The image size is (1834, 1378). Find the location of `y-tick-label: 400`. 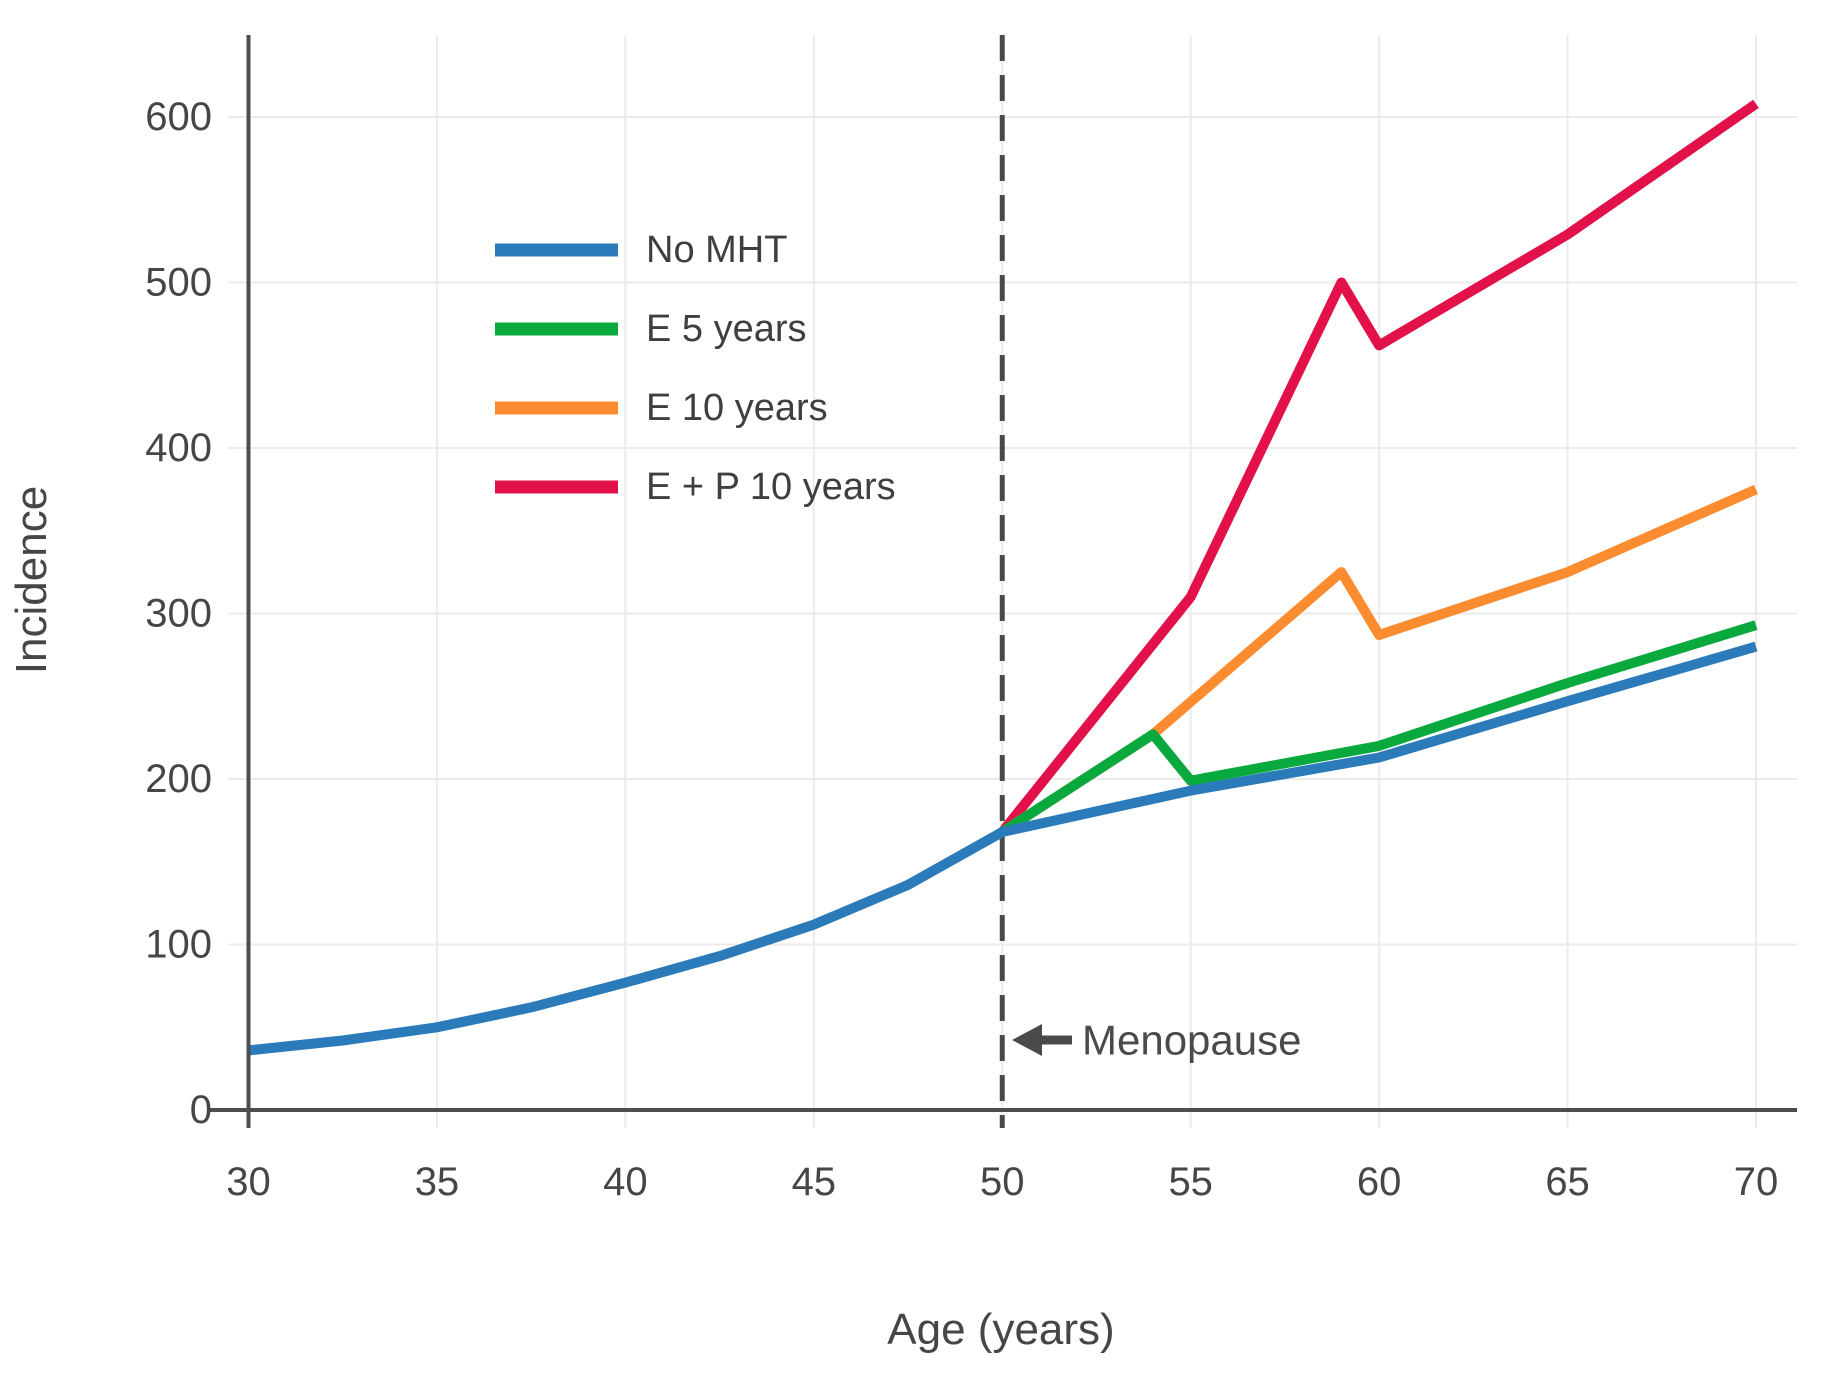

y-tick-label: 400 is located at coordinates (178, 448).